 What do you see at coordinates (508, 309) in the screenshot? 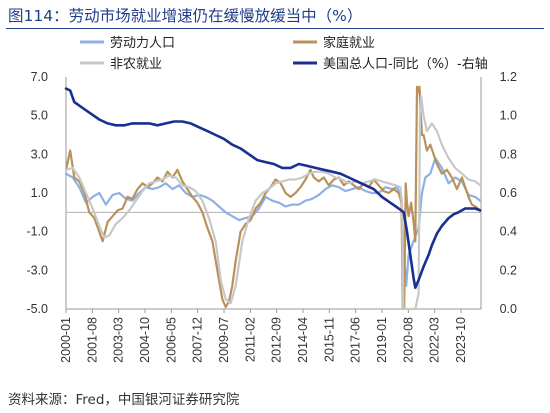
I see `right-tick-label: 0.0` at bounding box center [508, 309].